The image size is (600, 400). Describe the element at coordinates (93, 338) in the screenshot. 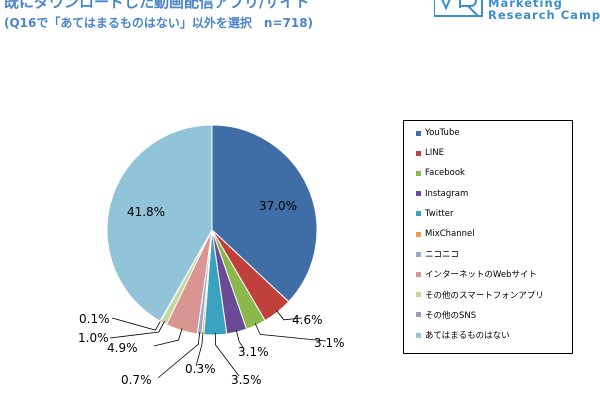

I see `data-label-8: 1.0%` at that location.